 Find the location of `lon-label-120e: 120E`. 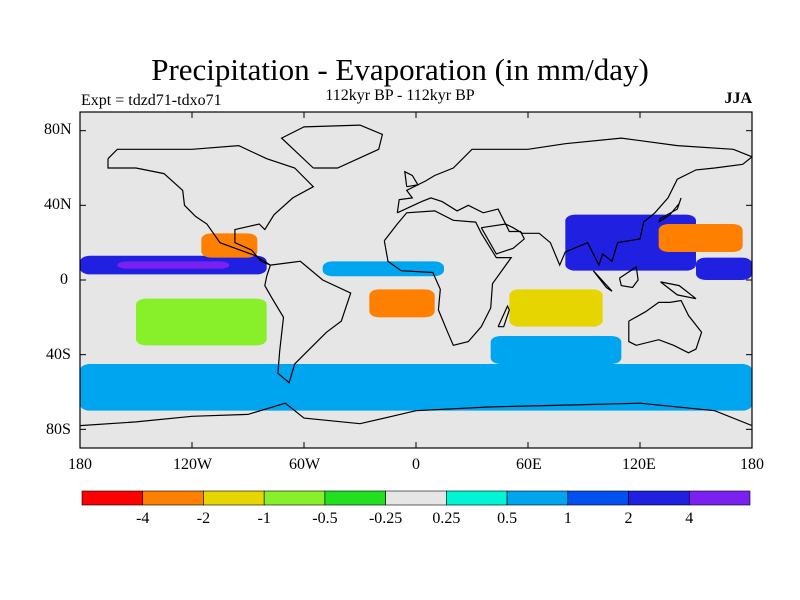

lon-label-120e: 120E is located at coordinates (639, 464).